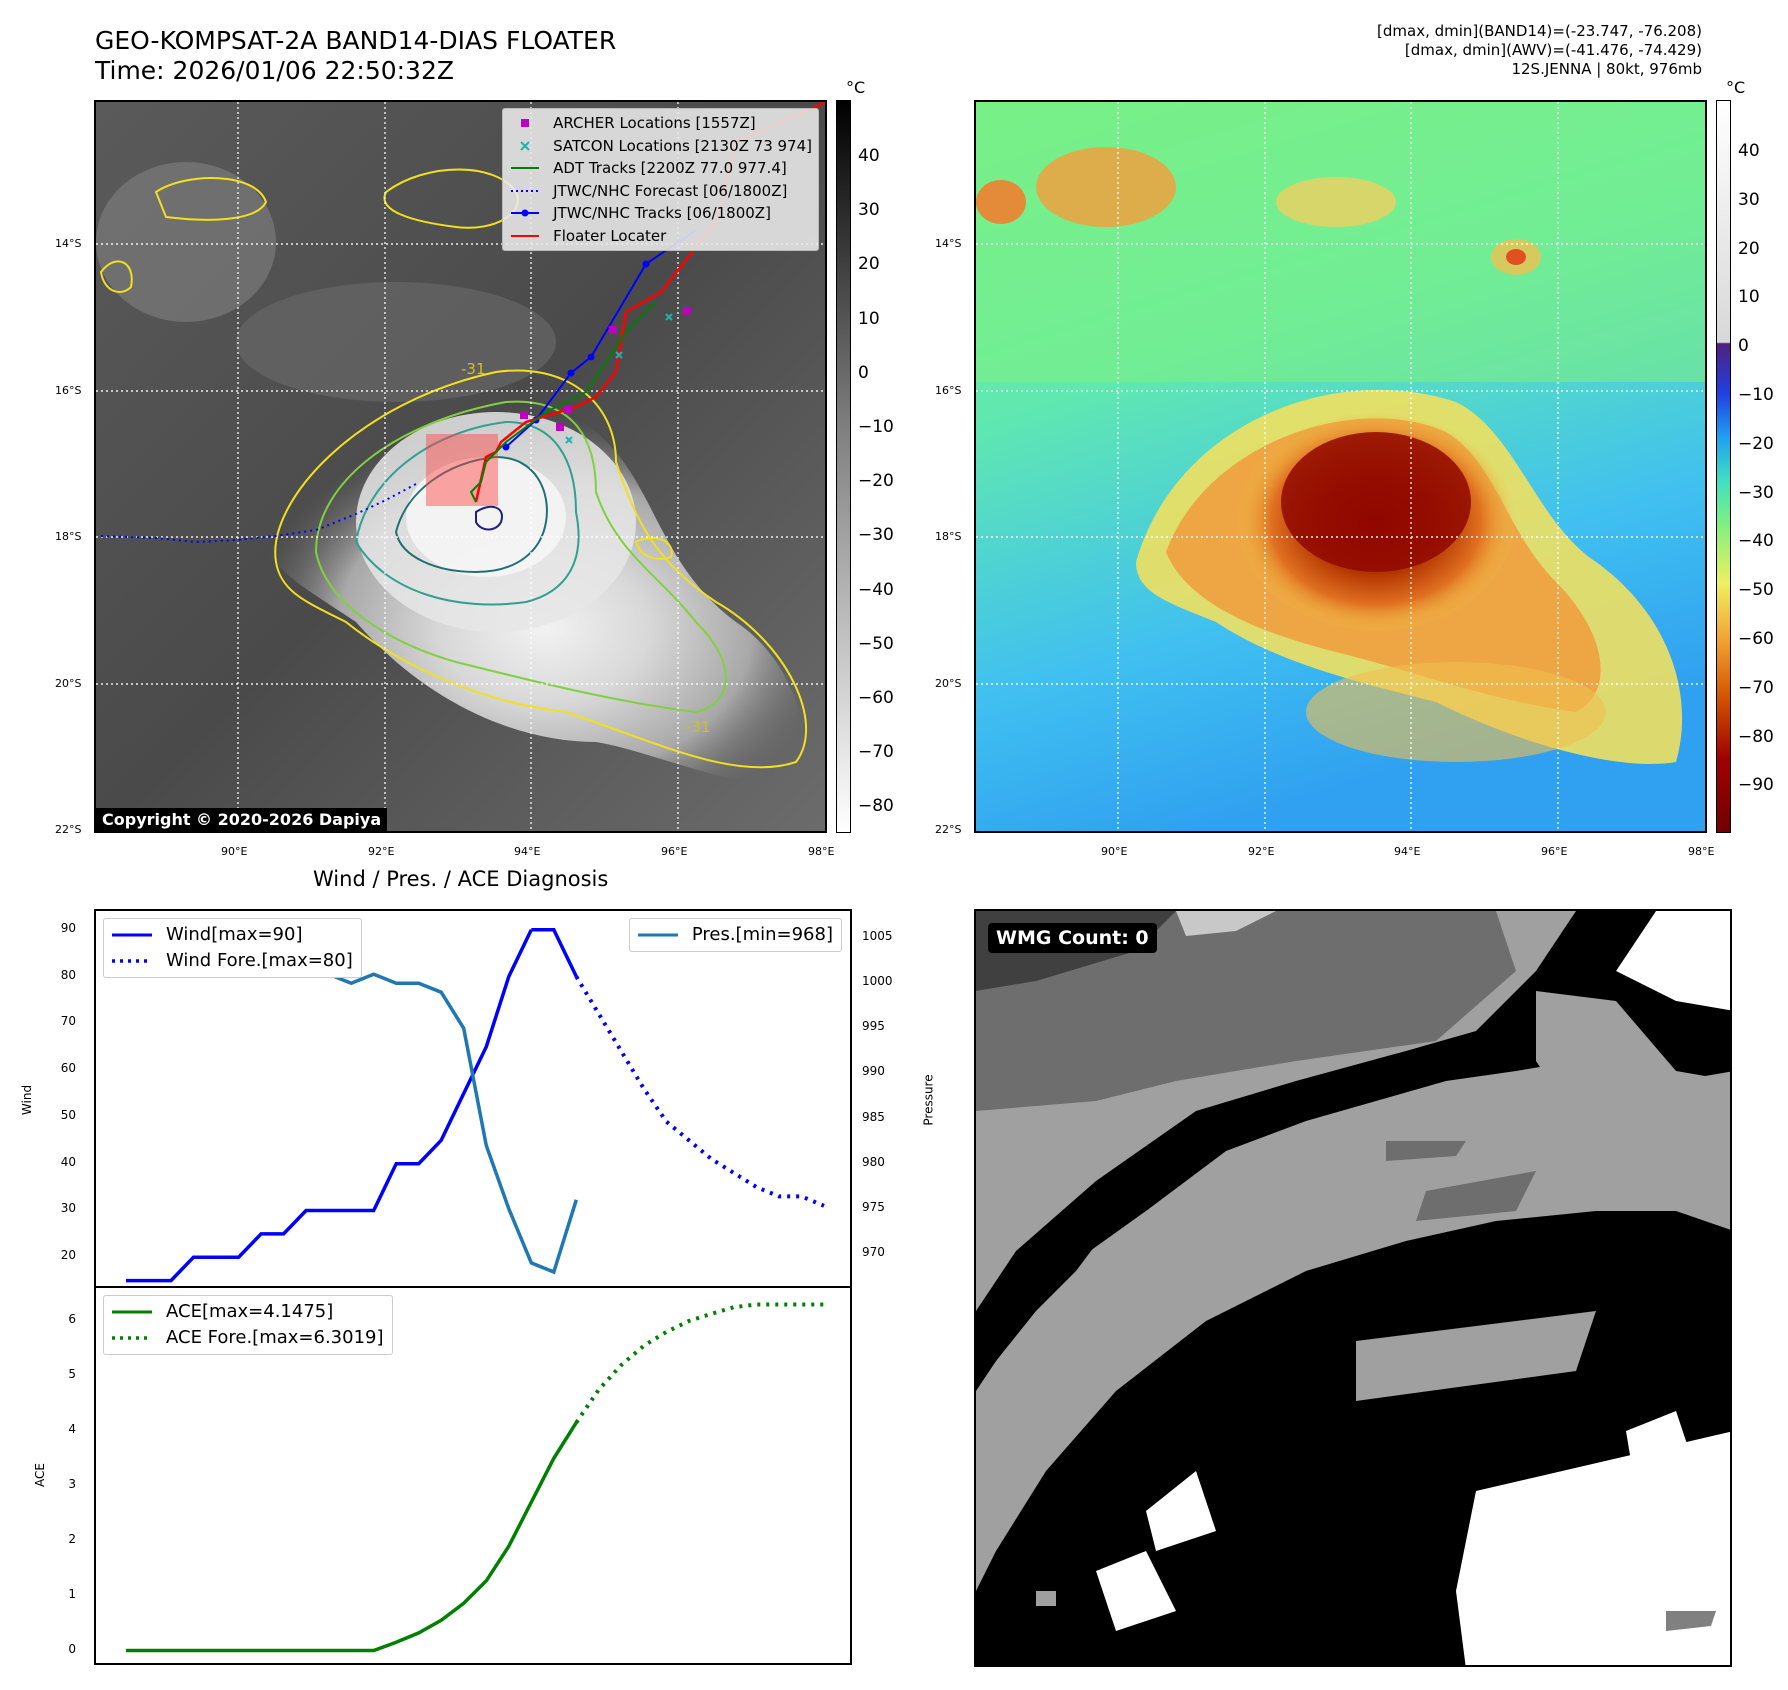  Describe the element at coordinates (649, 190) in the screenshot. I see `legend-item-jtwc-forecast: JTWC/NHC Forecast [06/1800Z]` at that location.